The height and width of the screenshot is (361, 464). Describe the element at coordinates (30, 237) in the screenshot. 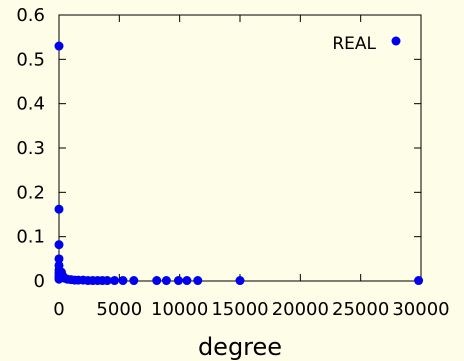

I see `y-tick-label: 0.1` at that location.